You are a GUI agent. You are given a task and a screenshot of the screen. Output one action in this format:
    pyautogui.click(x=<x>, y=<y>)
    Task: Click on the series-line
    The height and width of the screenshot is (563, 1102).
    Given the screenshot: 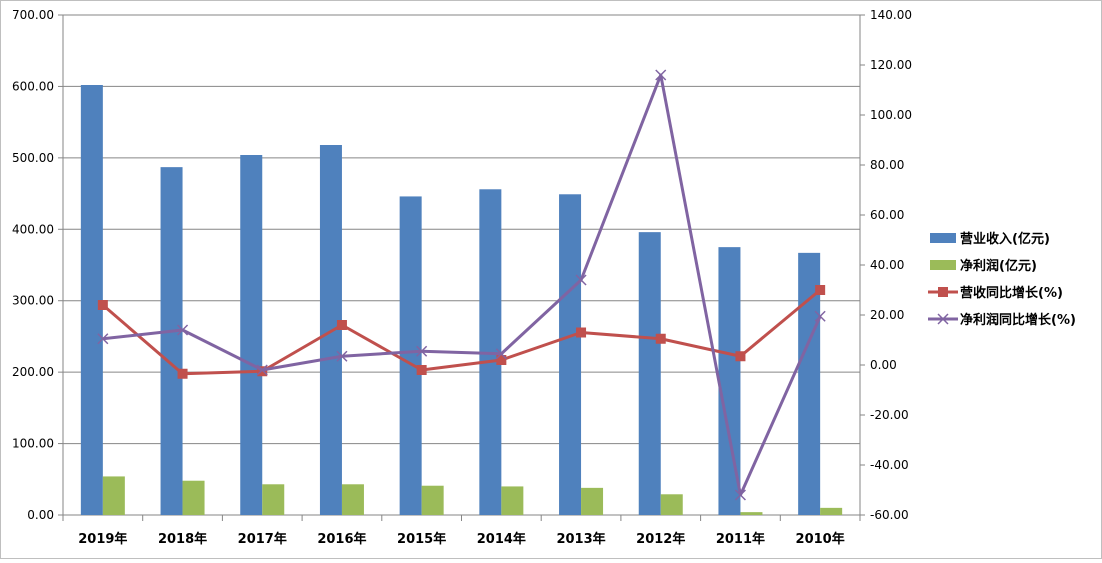 What is the action you would take?
    pyautogui.click(x=461, y=332)
    